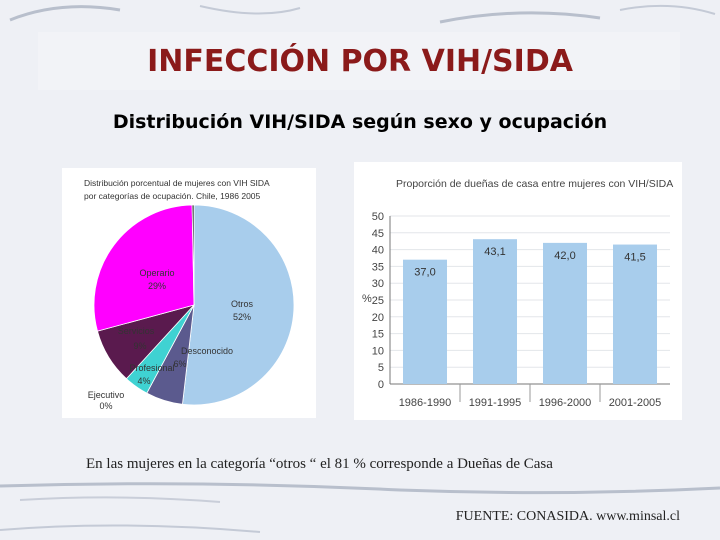 This screenshot has width=720, height=540. I want to click on y-tick-label: 40, so click(378, 251).